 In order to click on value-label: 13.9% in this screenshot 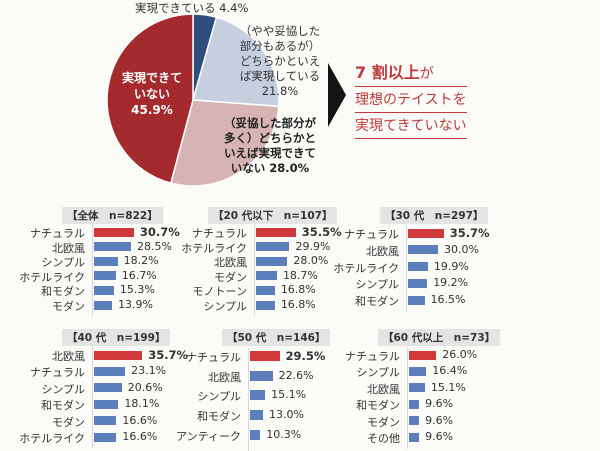, I will do `click(136, 304)`.